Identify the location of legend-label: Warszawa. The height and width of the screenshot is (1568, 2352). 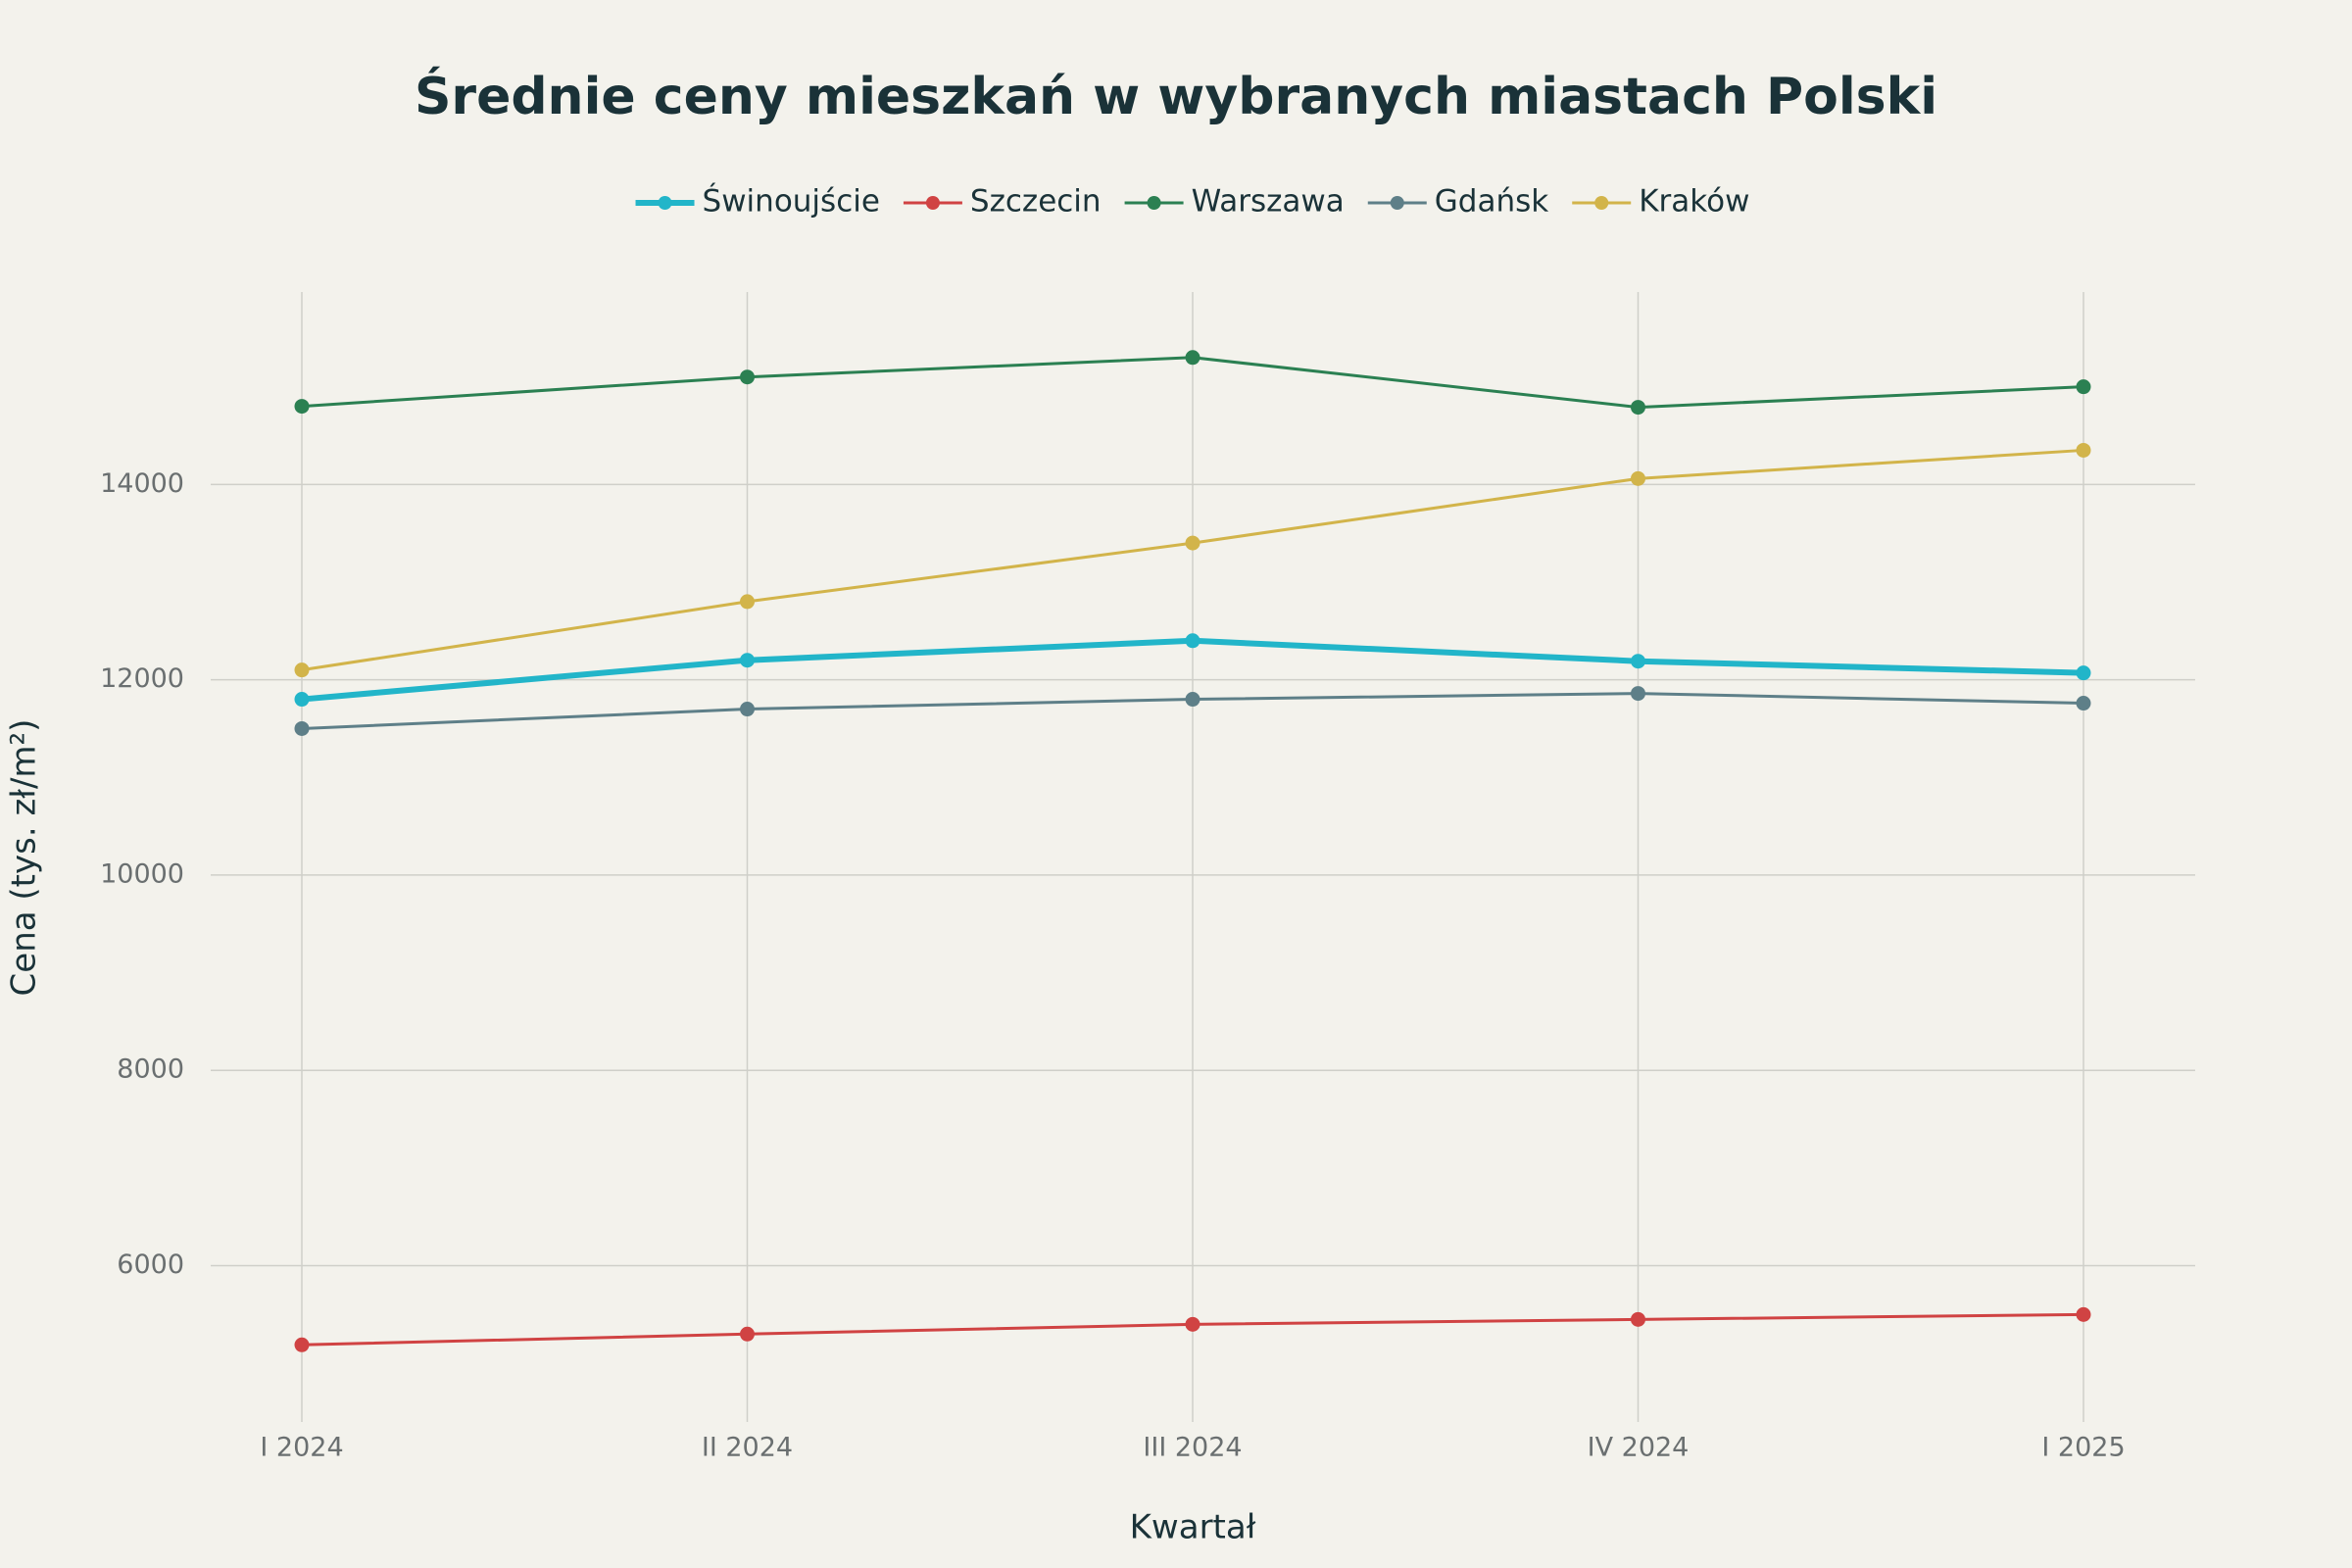
(1268, 202).